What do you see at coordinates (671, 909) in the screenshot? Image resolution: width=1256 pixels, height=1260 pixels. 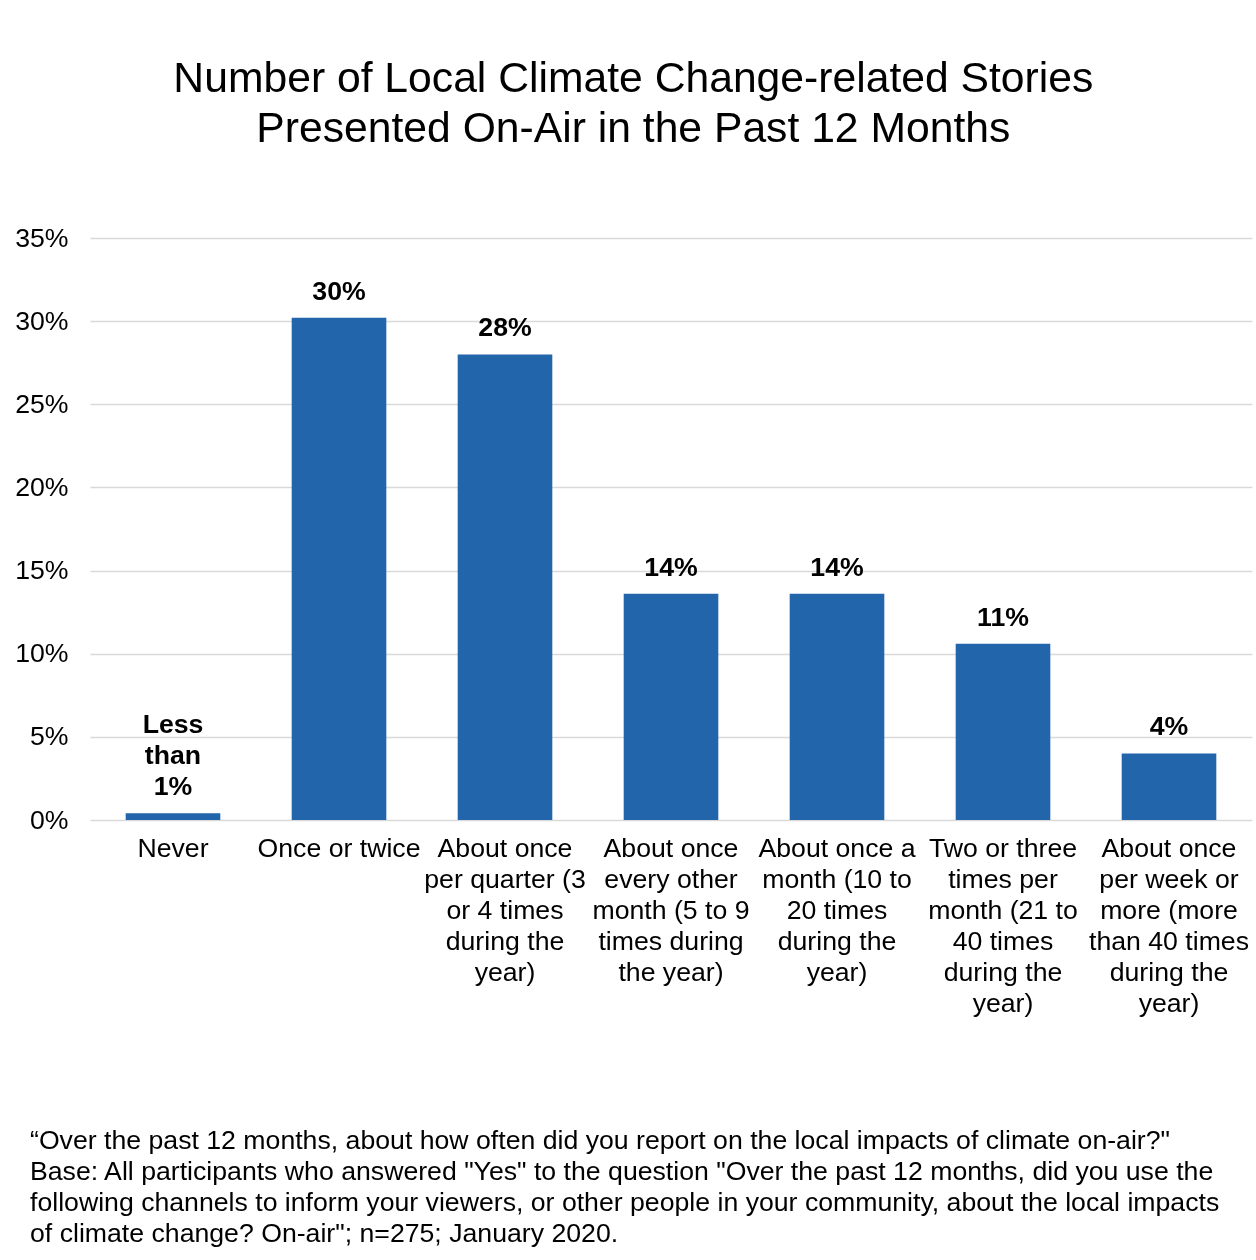 I see `x-tick-label: About once every other month (5 to 9 times during the year)` at bounding box center [671, 909].